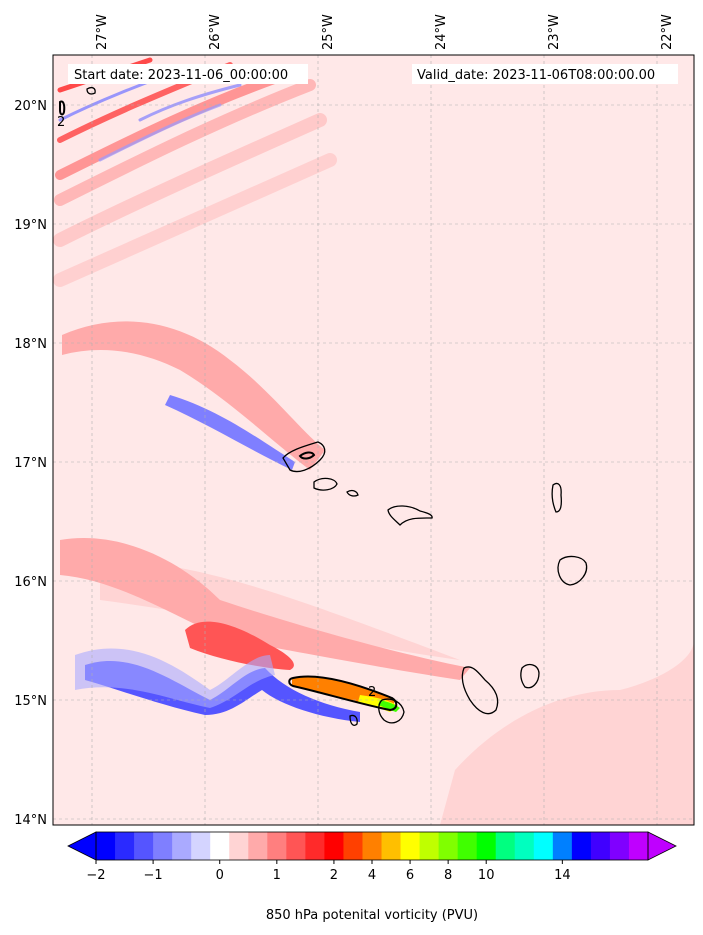 Image resolution: width=703 pixels, height=935 pixels. Describe the element at coordinates (385, 32) in the screenshot. I see `lon-axis: 27°W 26°W 25°W 24°W 23°W 22°W` at that location.